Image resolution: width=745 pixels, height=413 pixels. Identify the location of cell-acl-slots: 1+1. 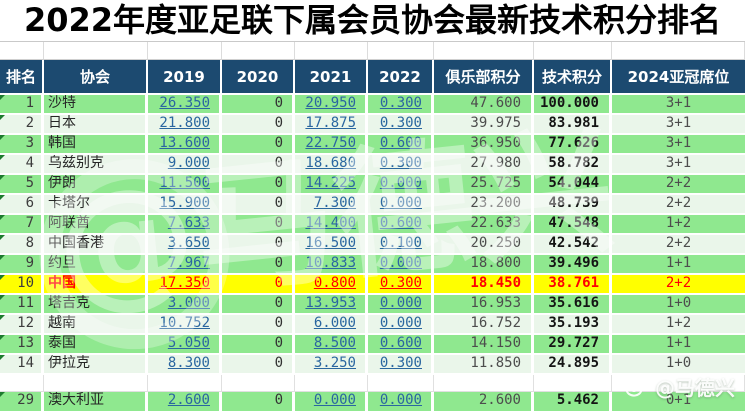
(678, 265).